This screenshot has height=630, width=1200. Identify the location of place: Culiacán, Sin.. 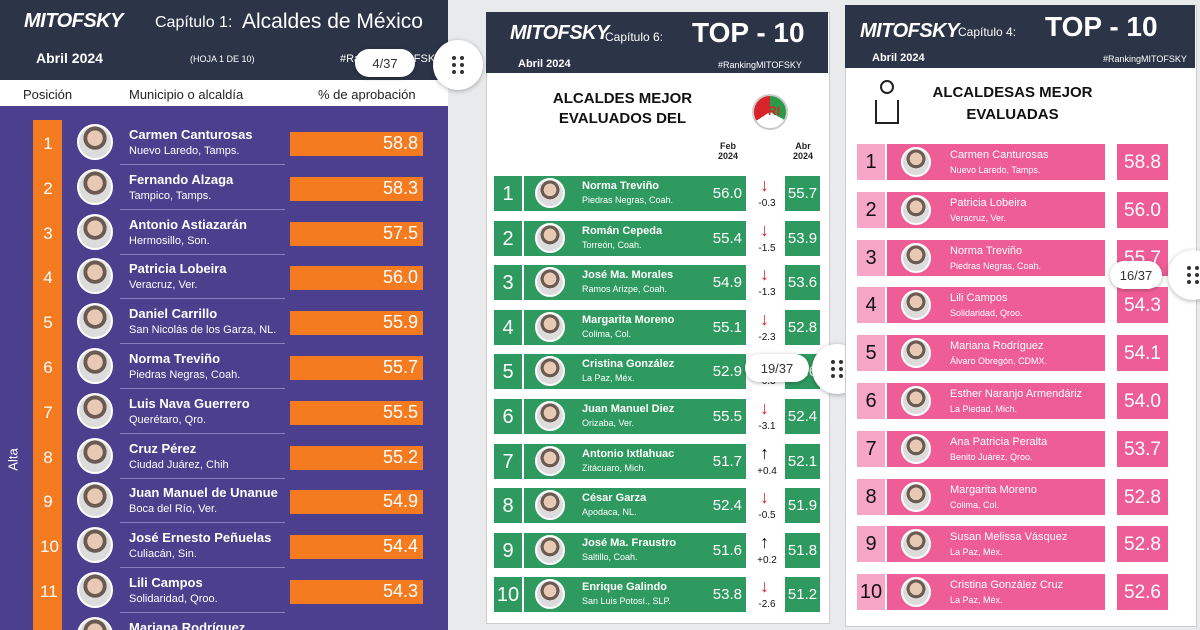
(163, 554).